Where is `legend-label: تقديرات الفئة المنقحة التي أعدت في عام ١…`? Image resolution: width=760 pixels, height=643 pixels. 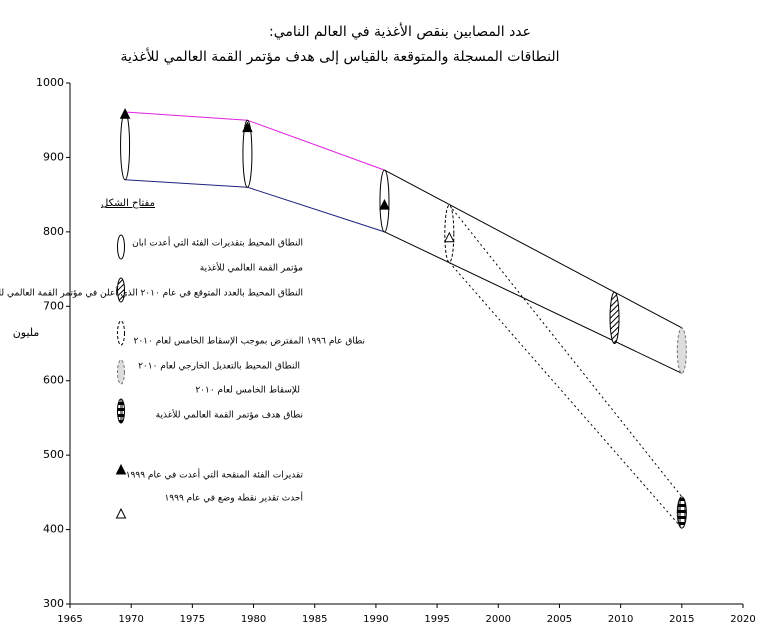
legend-label: تقديرات الفئة المنقحة التي أعدت في عام ١… is located at coordinates (215, 475).